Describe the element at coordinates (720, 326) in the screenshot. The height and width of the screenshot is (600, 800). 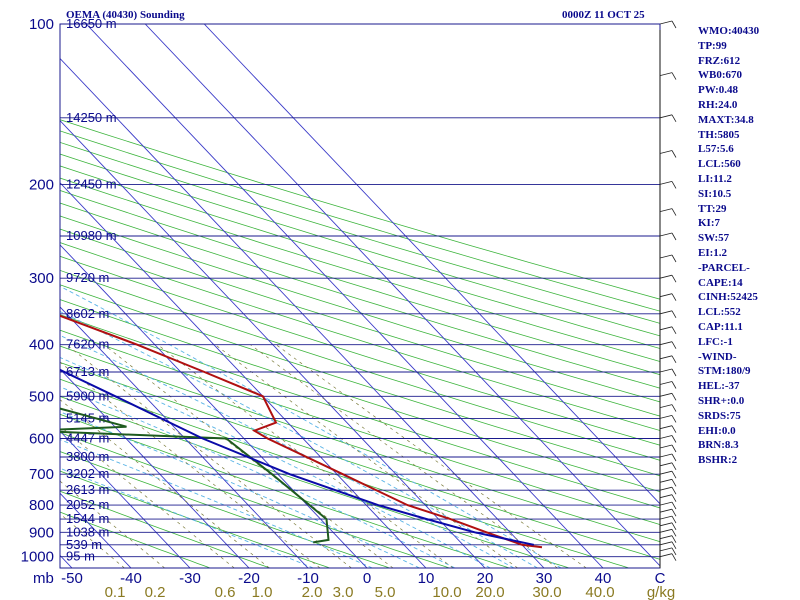
I see `index-row: CAP:11.1` at that location.